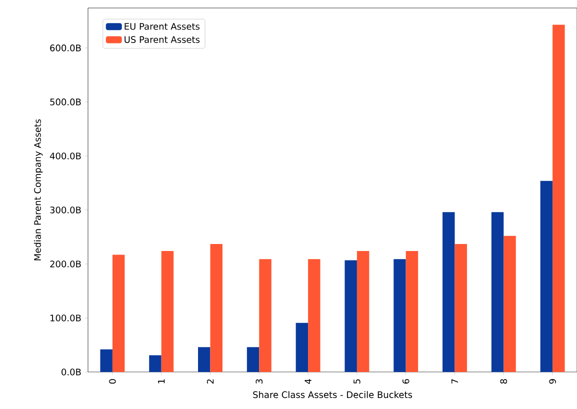  What do you see at coordinates (406, 381) in the screenshot?
I see `x-tick-label: 6` at bounding box center [406, 381].